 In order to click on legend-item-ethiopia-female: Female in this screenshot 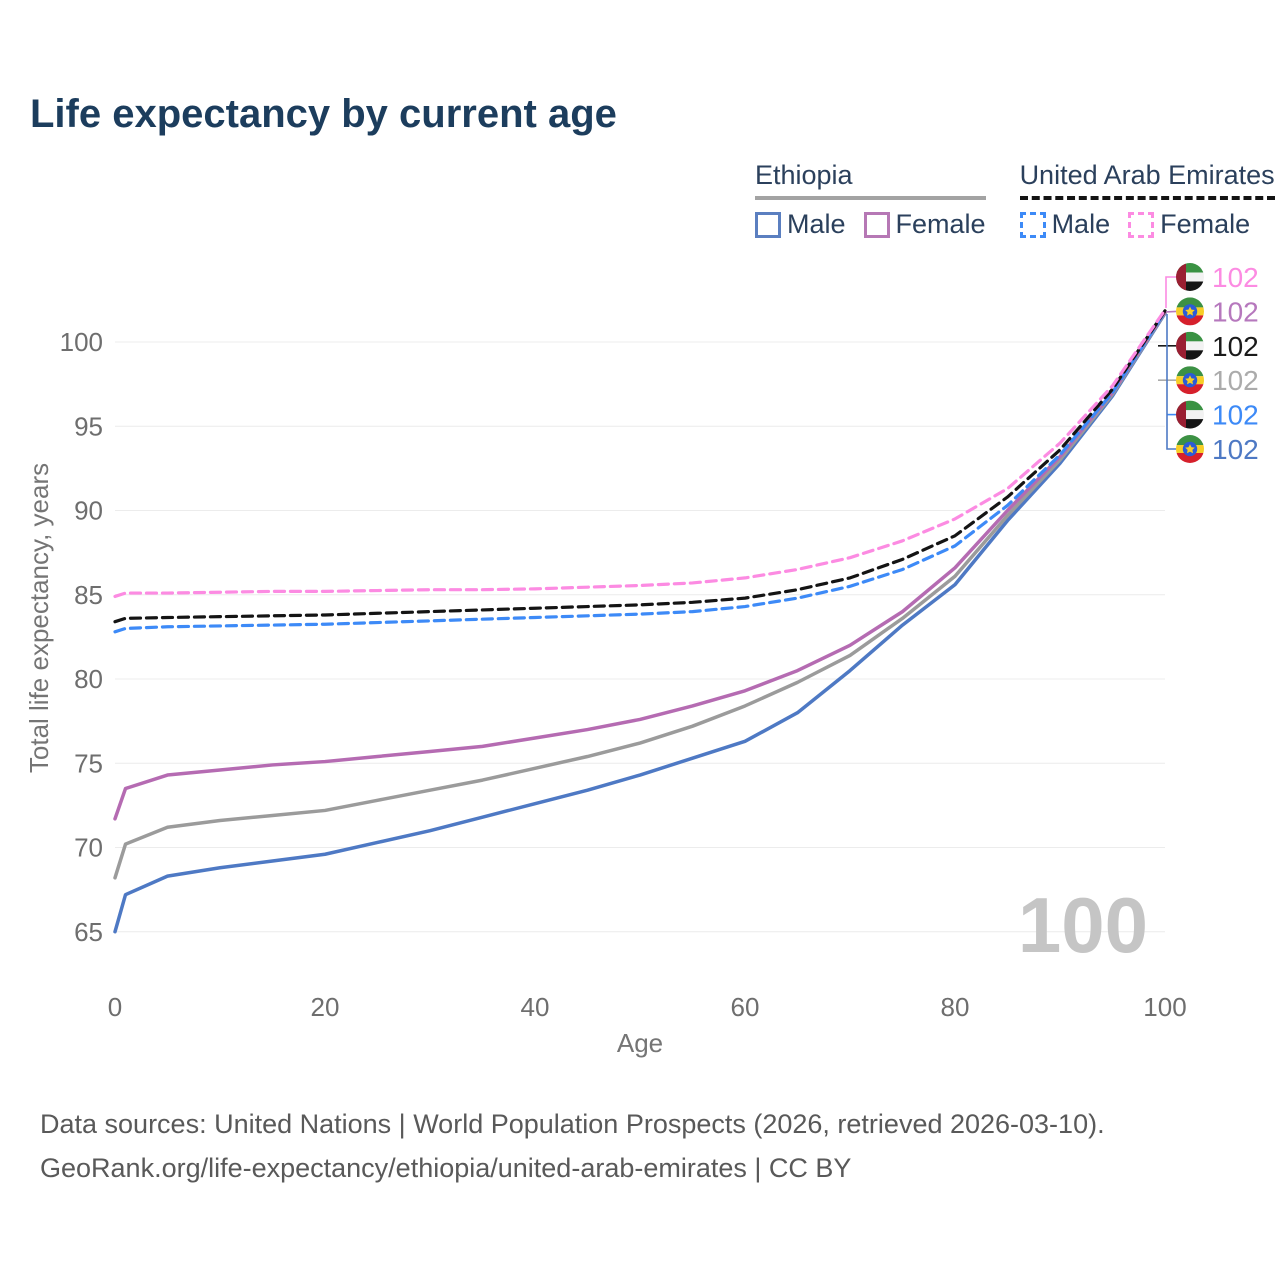, I will do `click(924, 224)`.